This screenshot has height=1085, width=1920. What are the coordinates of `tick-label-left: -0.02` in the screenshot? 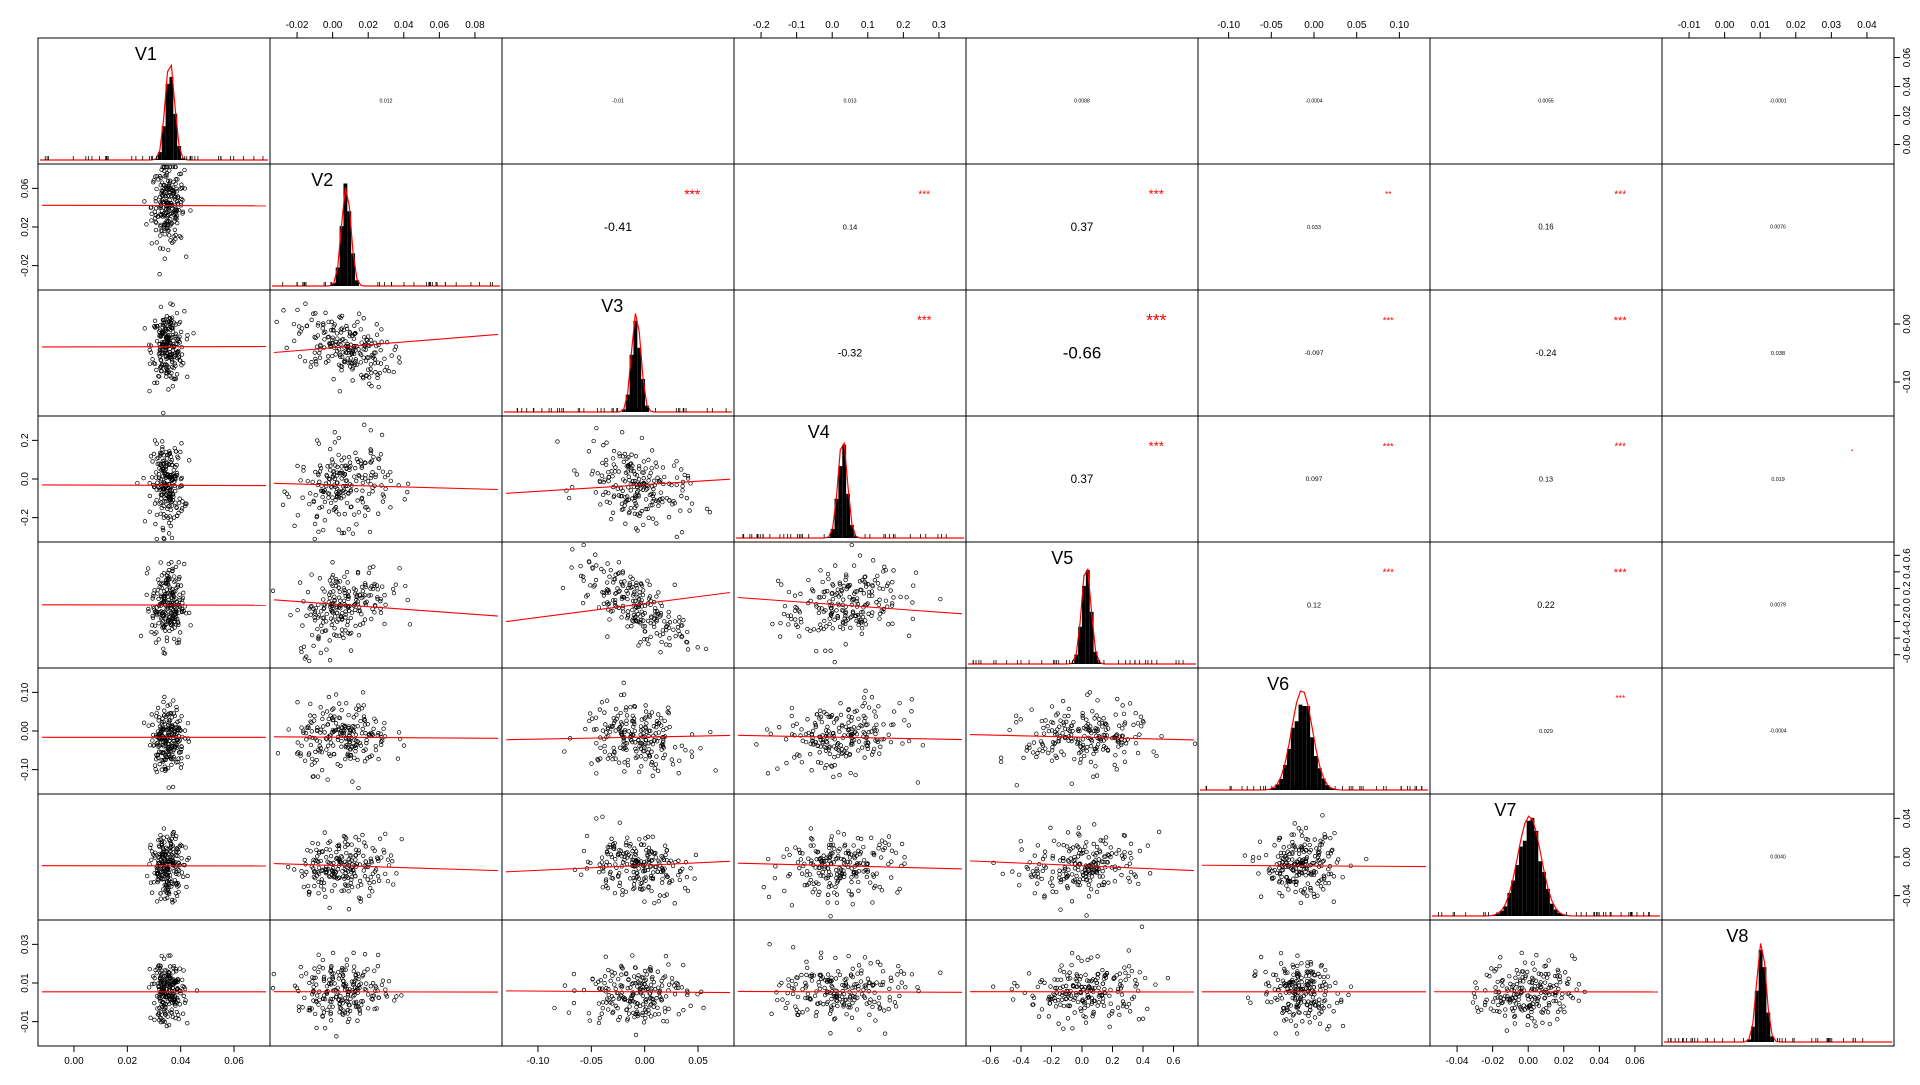 It's located at (25, 265).